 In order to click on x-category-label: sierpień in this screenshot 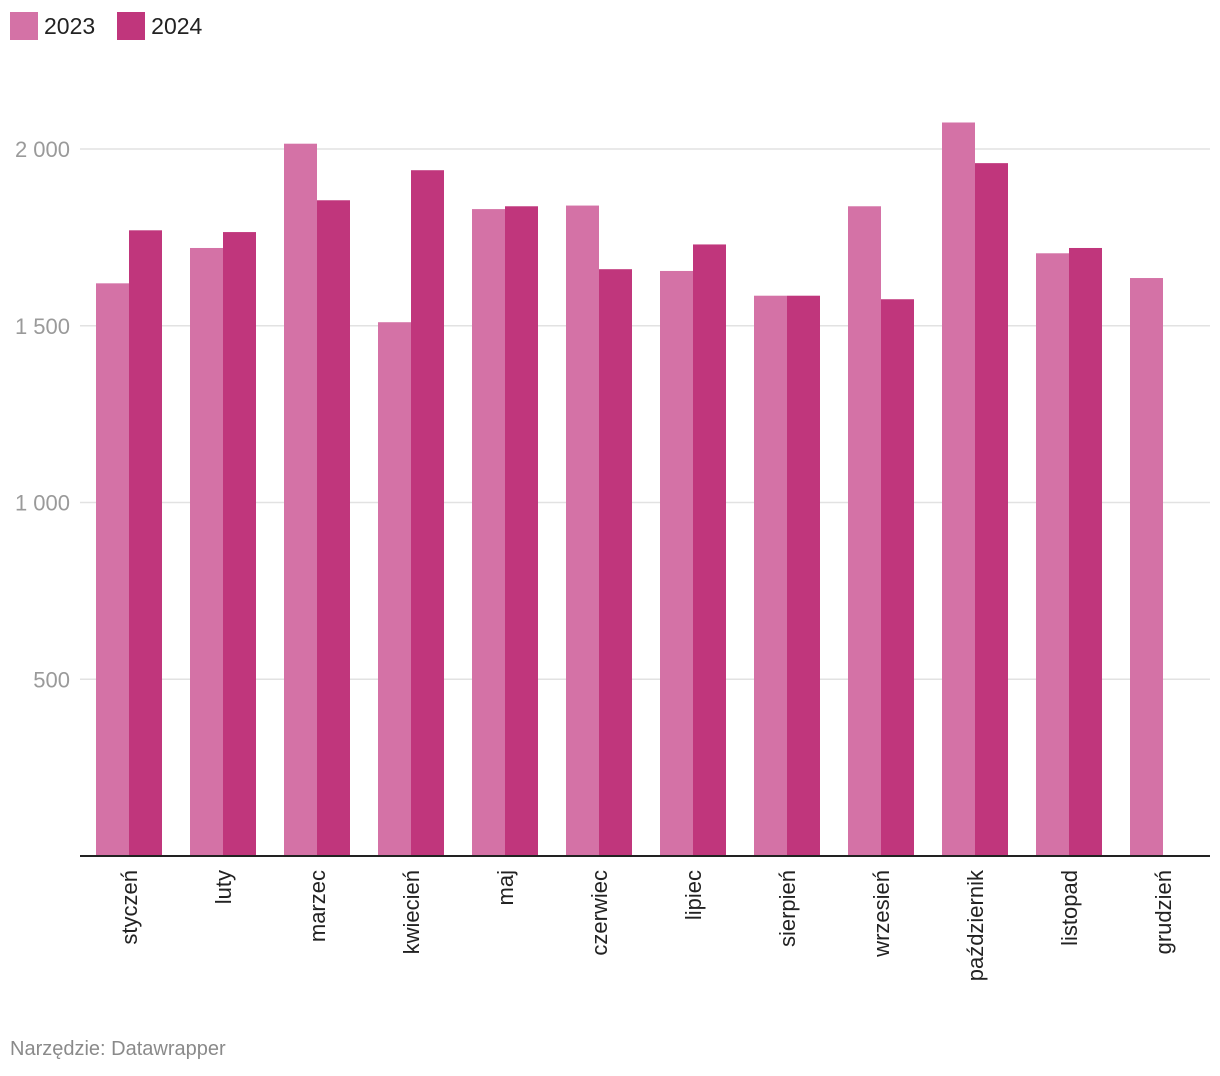, I will do `click(787, 908)`.